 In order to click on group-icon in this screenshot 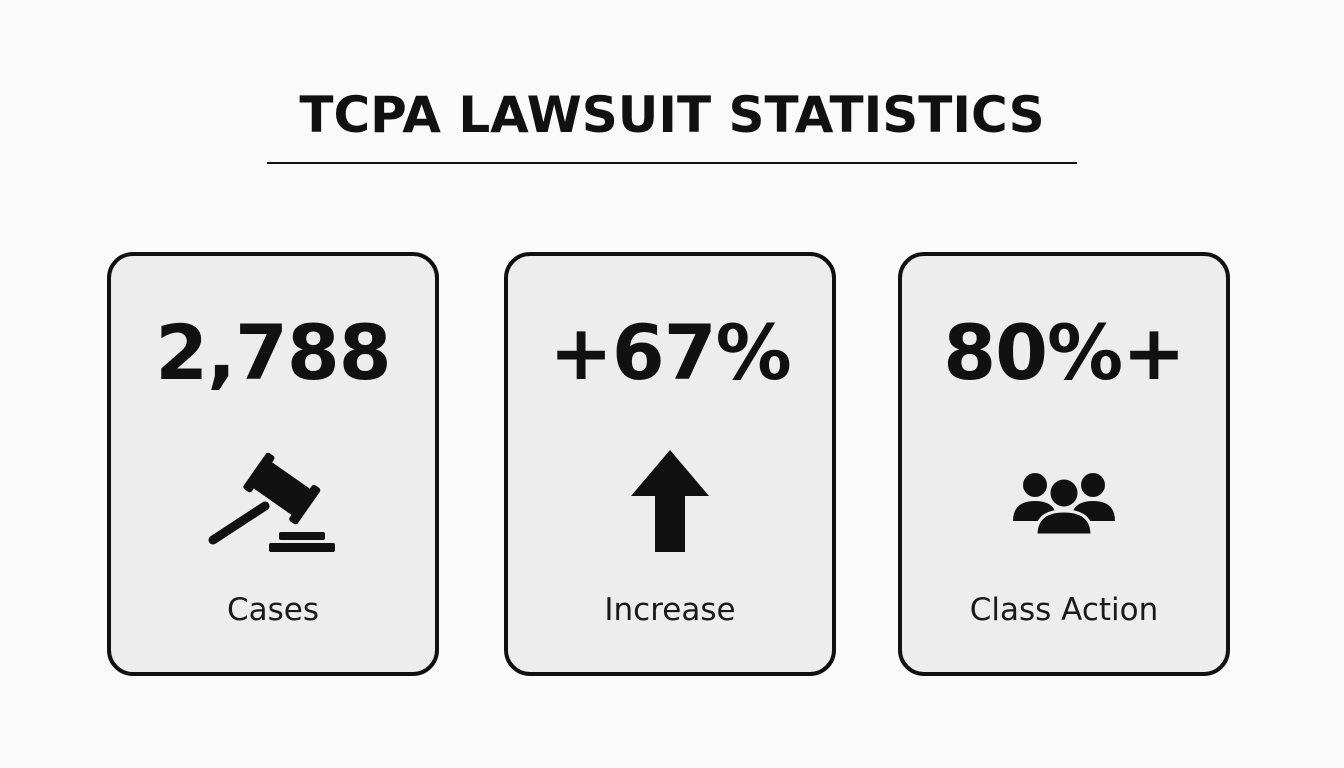, I will do `click(1064, 501)`.